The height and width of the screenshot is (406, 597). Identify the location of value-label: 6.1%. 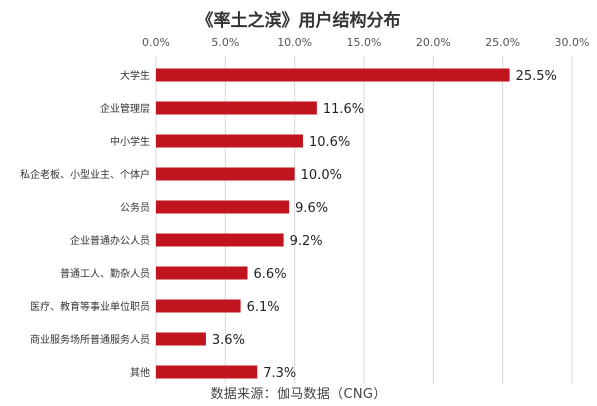
(263, 307).